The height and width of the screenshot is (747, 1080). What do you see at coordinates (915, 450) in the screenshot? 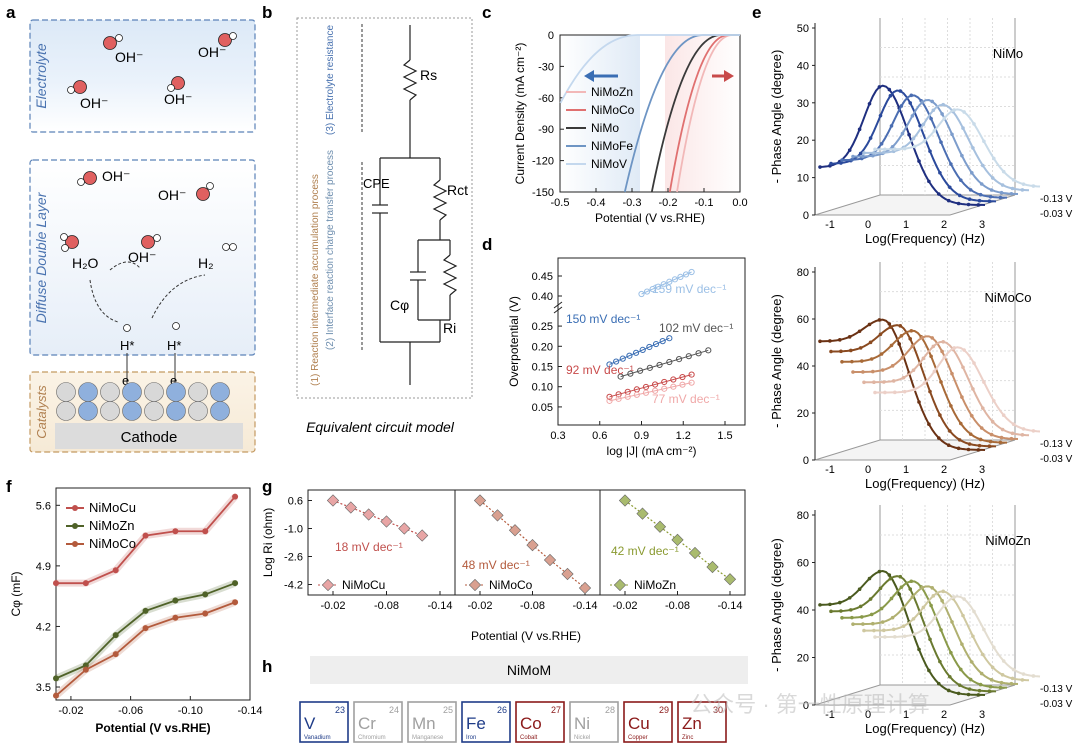
I see `floor-plane` at bounding box center [915, 450].